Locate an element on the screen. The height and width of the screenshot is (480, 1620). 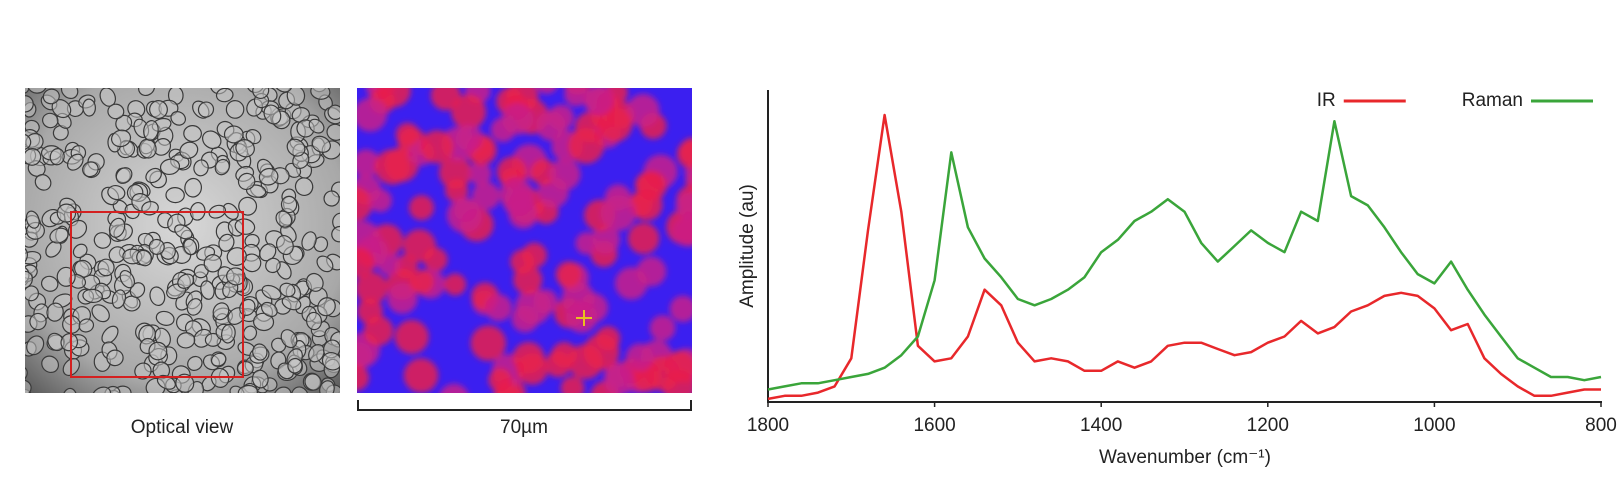
selection-box is located at coordinates (157, 294).